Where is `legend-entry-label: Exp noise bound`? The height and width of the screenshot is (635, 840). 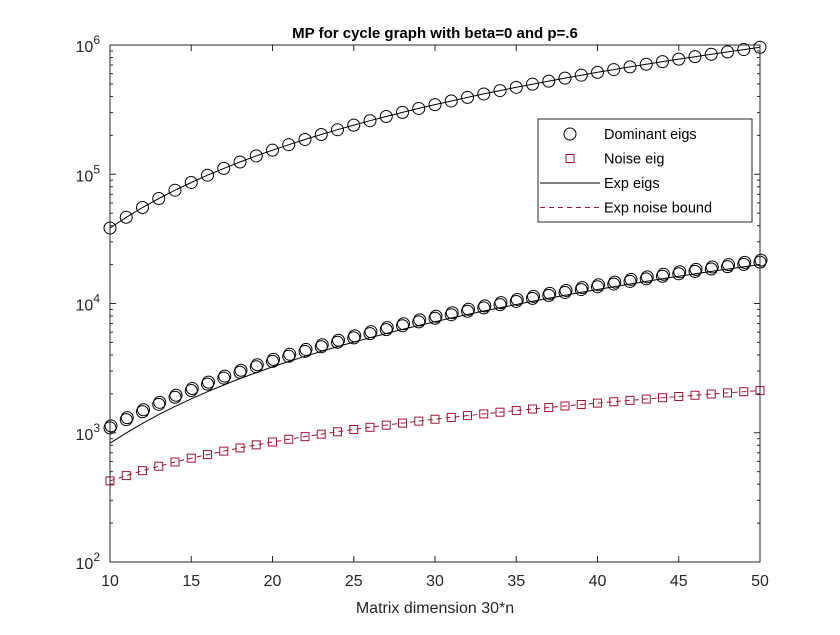
legend-entry-label: Exp noise bound is located at coordinates (658, 209).